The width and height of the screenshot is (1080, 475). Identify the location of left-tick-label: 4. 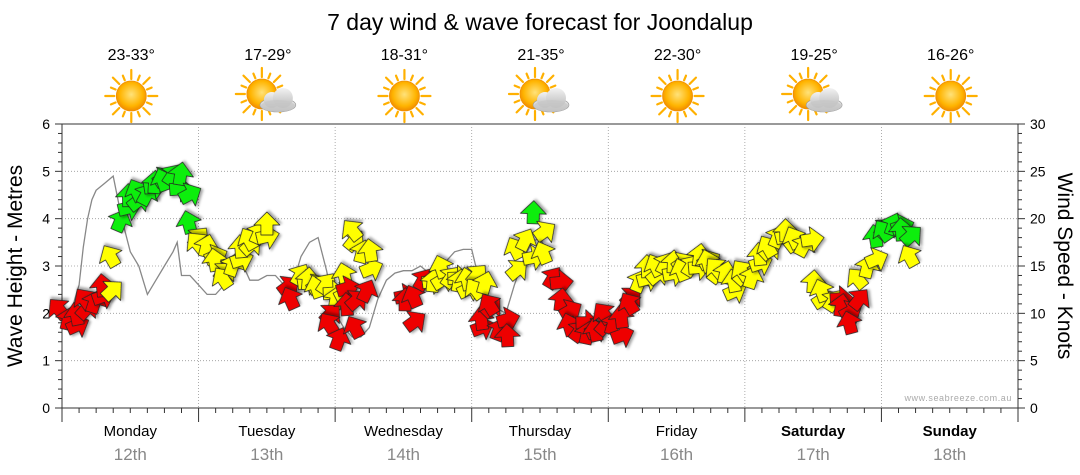
(46, 219).